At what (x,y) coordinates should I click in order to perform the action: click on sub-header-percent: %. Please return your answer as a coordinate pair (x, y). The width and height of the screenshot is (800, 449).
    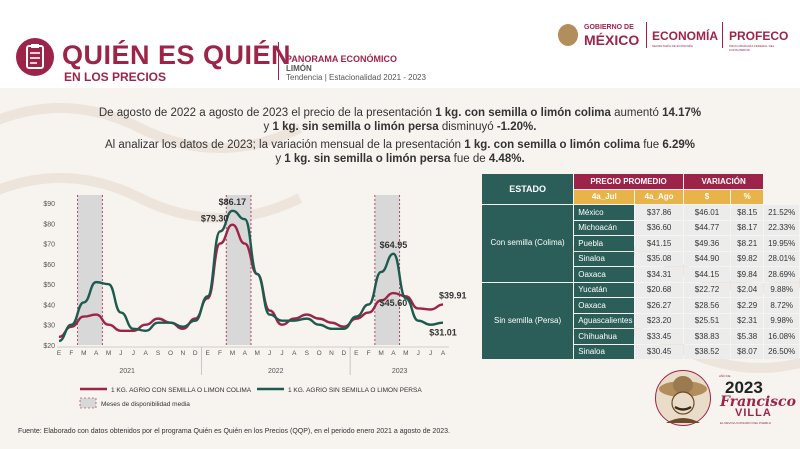
    Looking at the image, I should click on (747, 196).